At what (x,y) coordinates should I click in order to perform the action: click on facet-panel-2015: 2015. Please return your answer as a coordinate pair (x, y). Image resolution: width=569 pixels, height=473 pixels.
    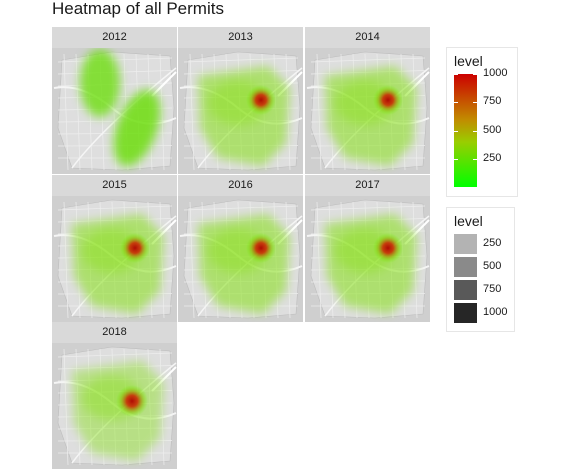
    Looking at the image, I should click on (114, 248).